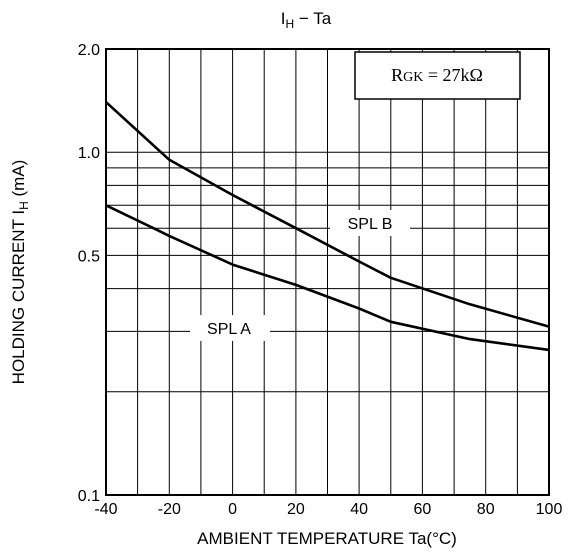 This screenshot has width=576, height=553. I want to click on title-main: I, so click(283, 18).